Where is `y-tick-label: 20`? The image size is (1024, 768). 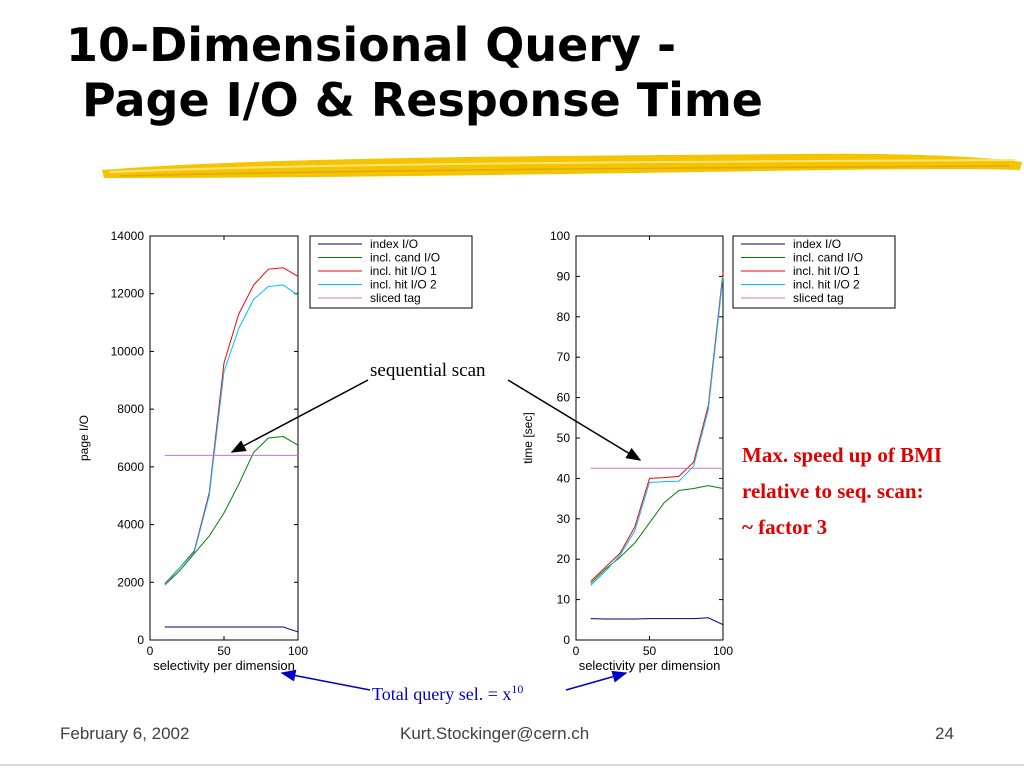
y-tick-label: 20 is located at coordinates (564, 559).